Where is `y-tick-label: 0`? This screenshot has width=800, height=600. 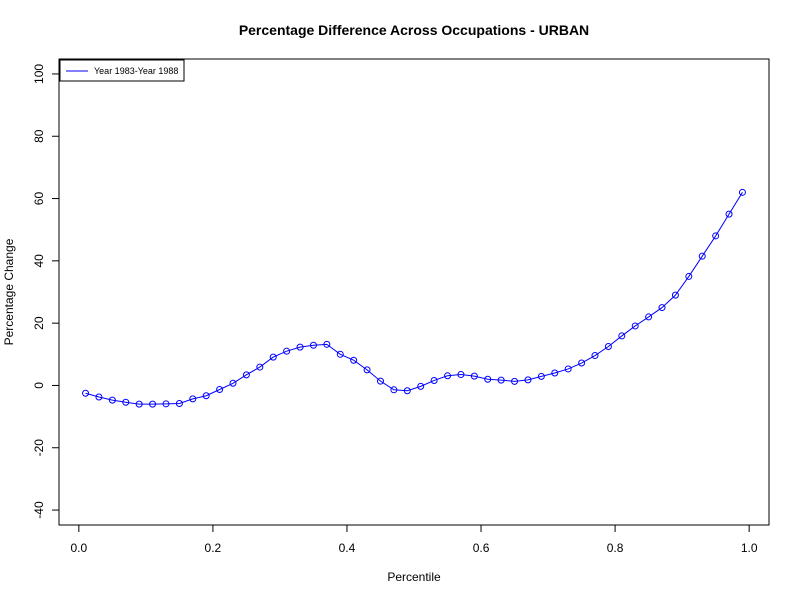 y-tick-label: 0 is located at coordinates (39, 385).